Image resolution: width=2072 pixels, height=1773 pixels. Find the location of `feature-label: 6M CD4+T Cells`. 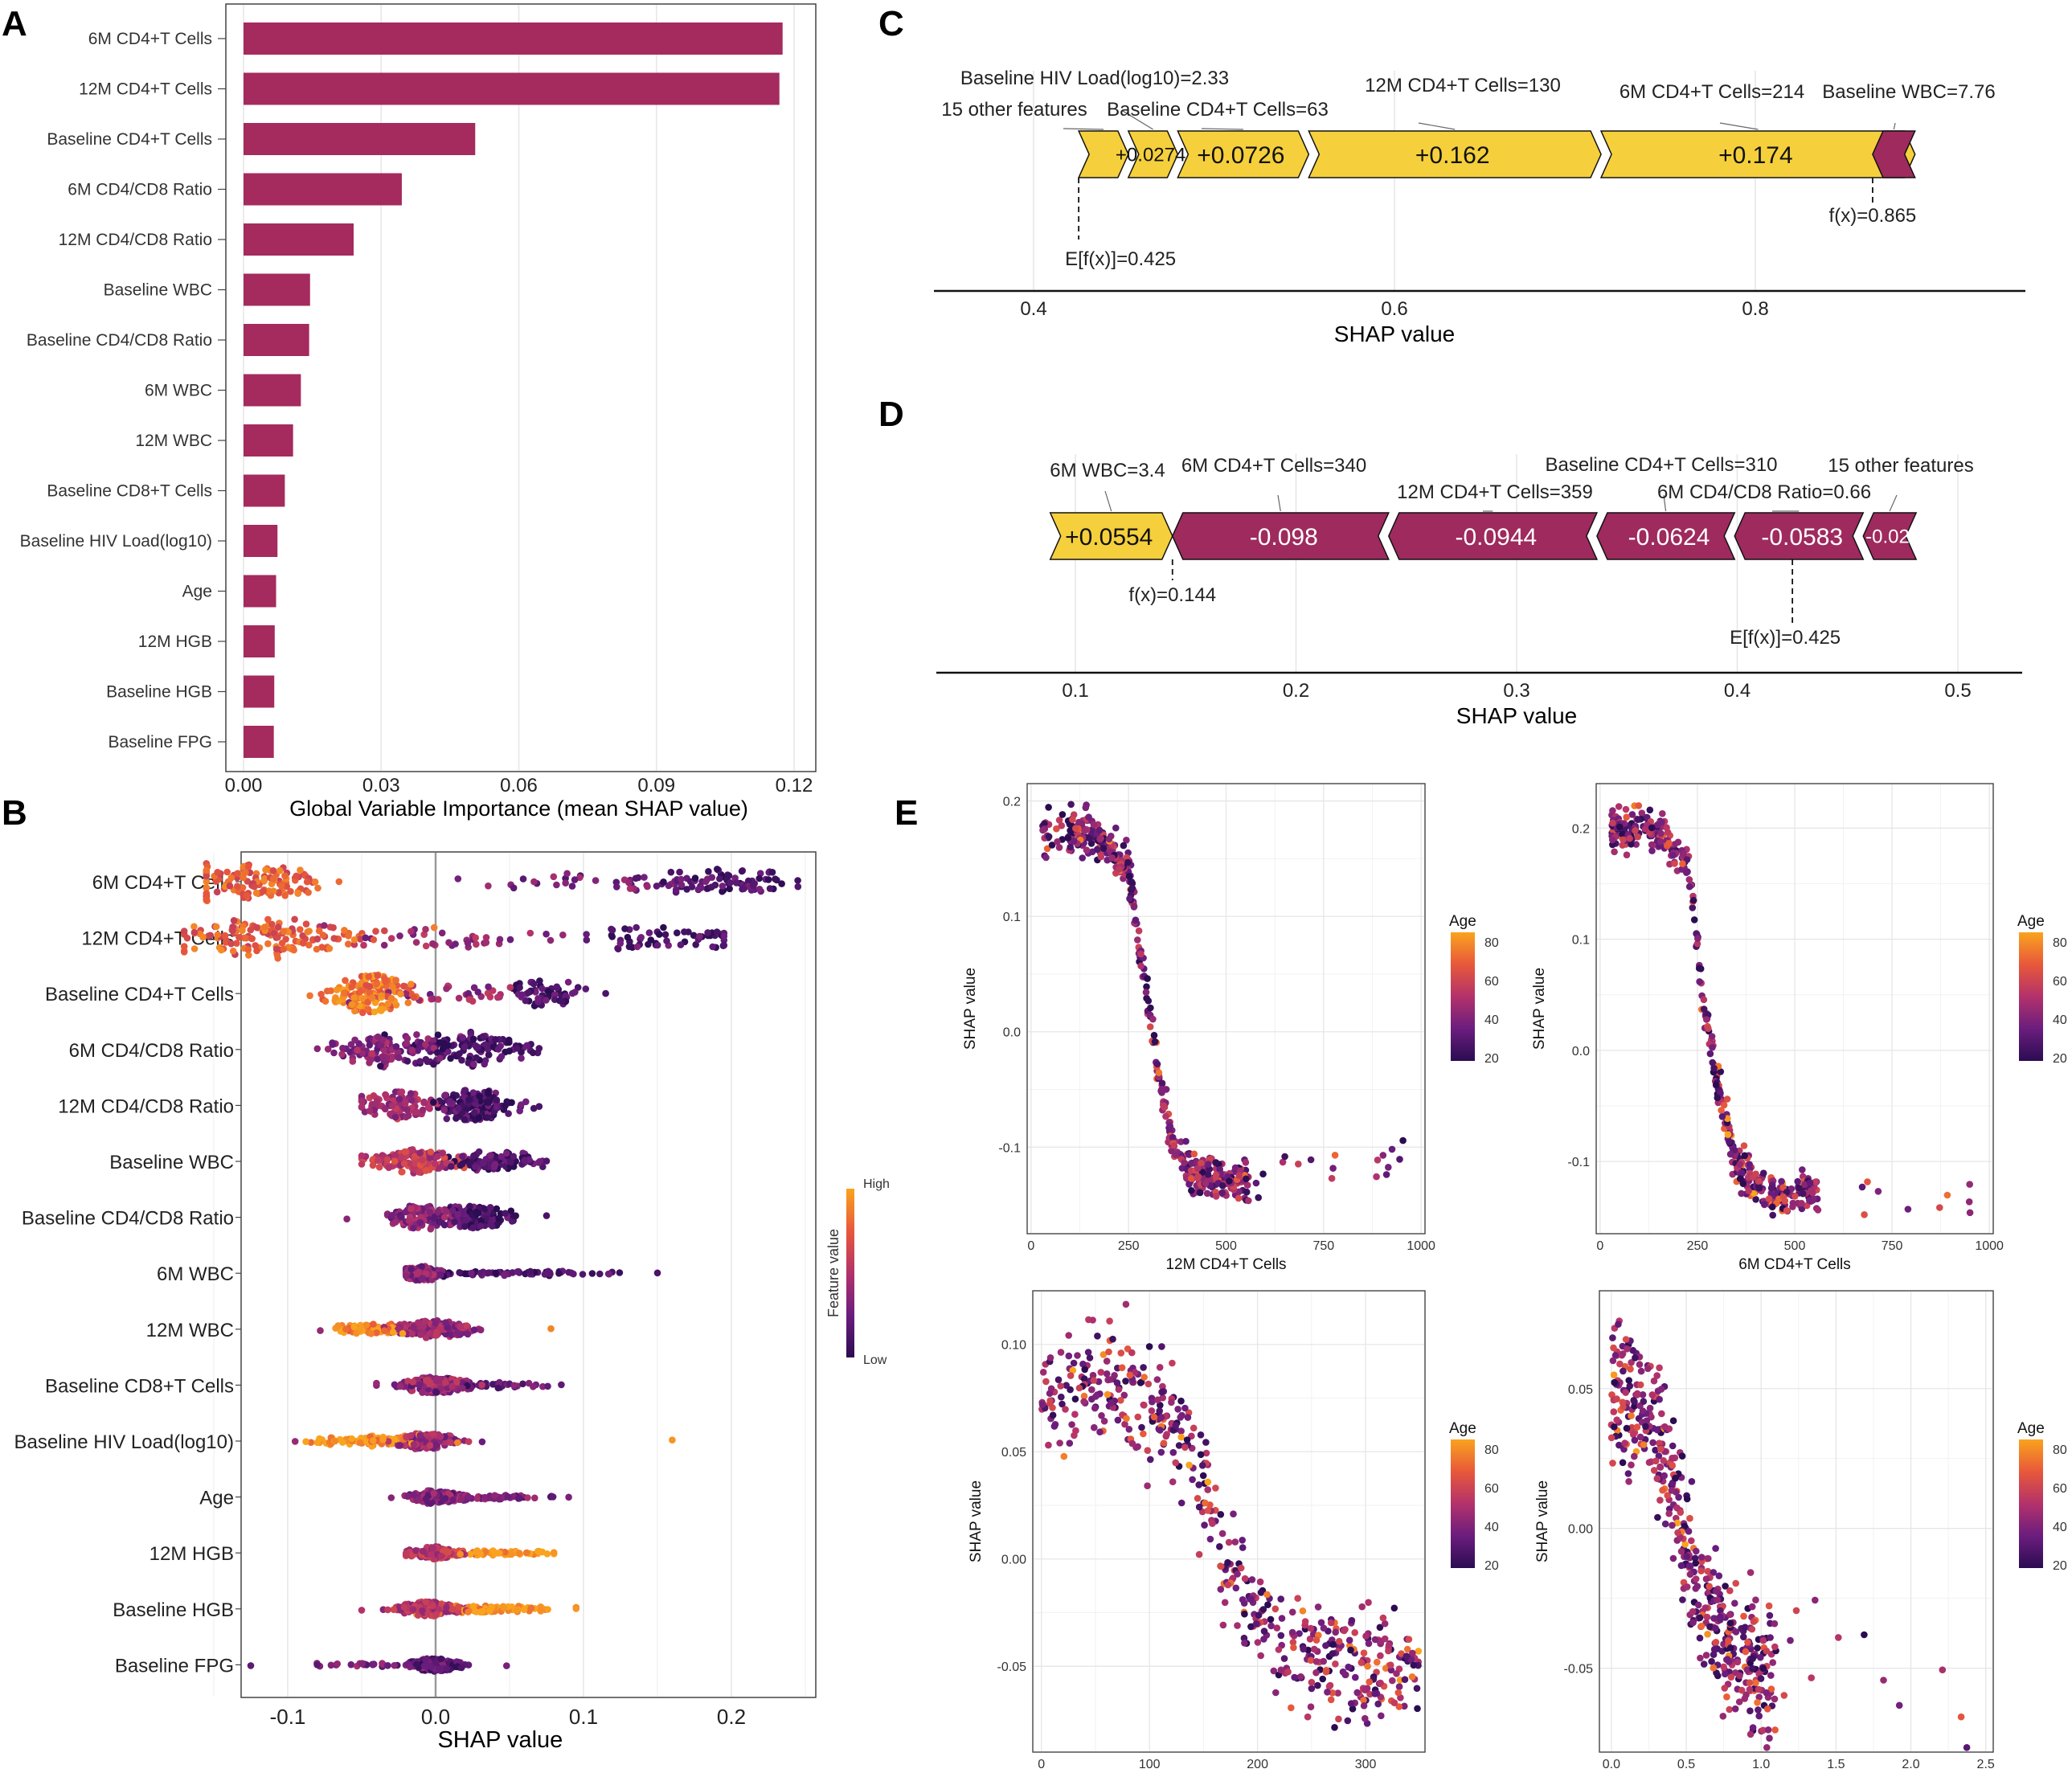

feature-label: 6M CD4+T Cells is located at coordinates (163, 883).